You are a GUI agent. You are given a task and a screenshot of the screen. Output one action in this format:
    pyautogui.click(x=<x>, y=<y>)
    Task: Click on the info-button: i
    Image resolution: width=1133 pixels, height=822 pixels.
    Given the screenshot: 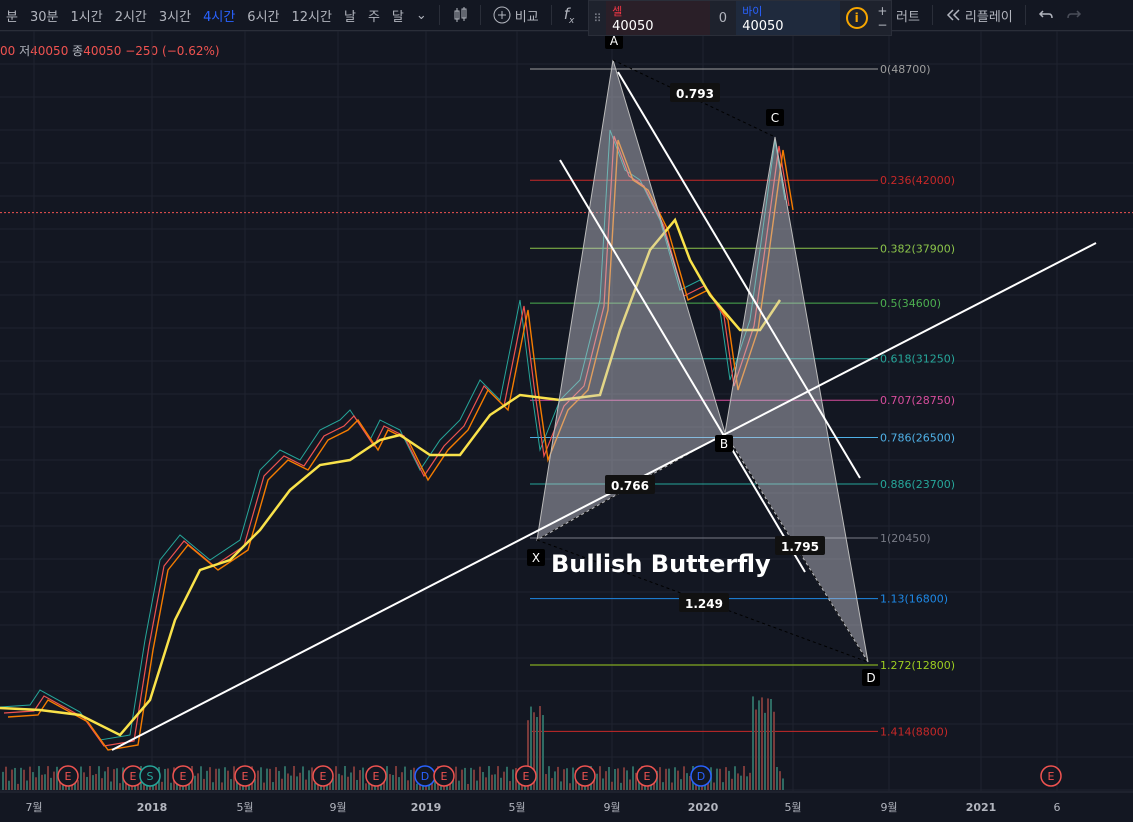 What is the action you would take?
    pyautogui.click(x=857, y=18)
    